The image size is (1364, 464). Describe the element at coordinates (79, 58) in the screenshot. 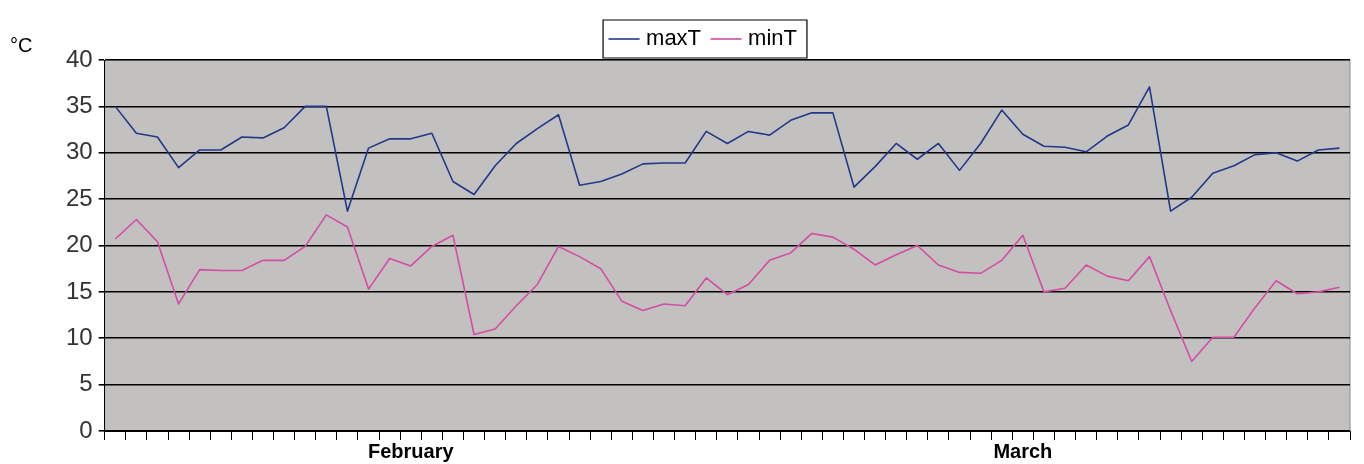

I see `y-tick-label: 40` at that location.